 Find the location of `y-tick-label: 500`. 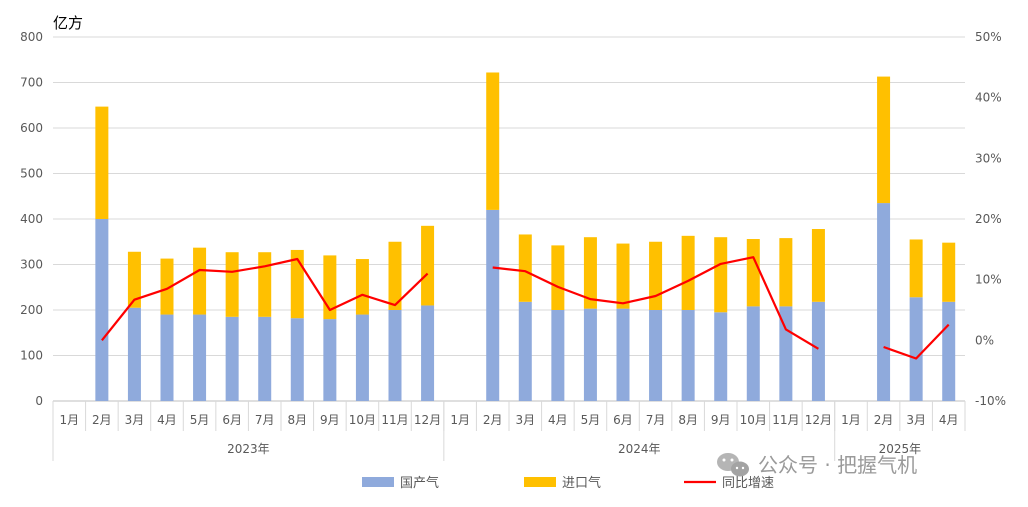

y-tick-label: 500 is located at coordinates (31, 174).